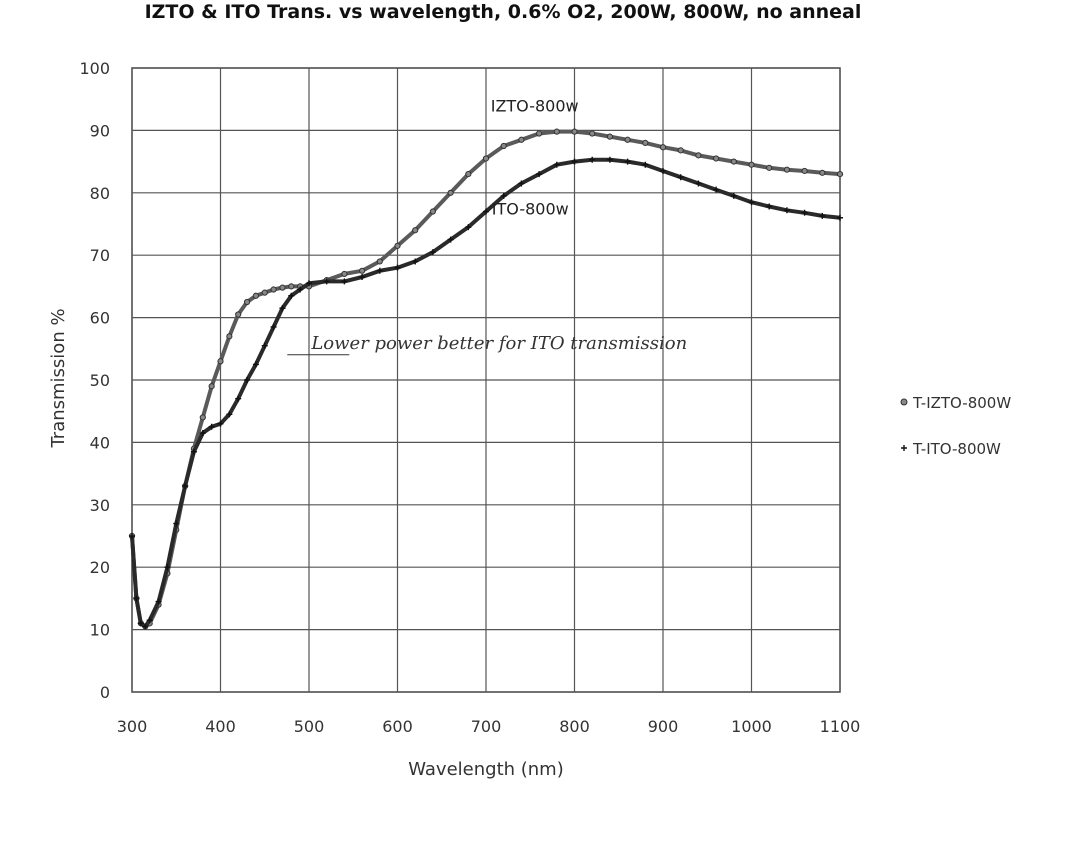  I want to click on x-tick-label: 1000, so click(751, 726).